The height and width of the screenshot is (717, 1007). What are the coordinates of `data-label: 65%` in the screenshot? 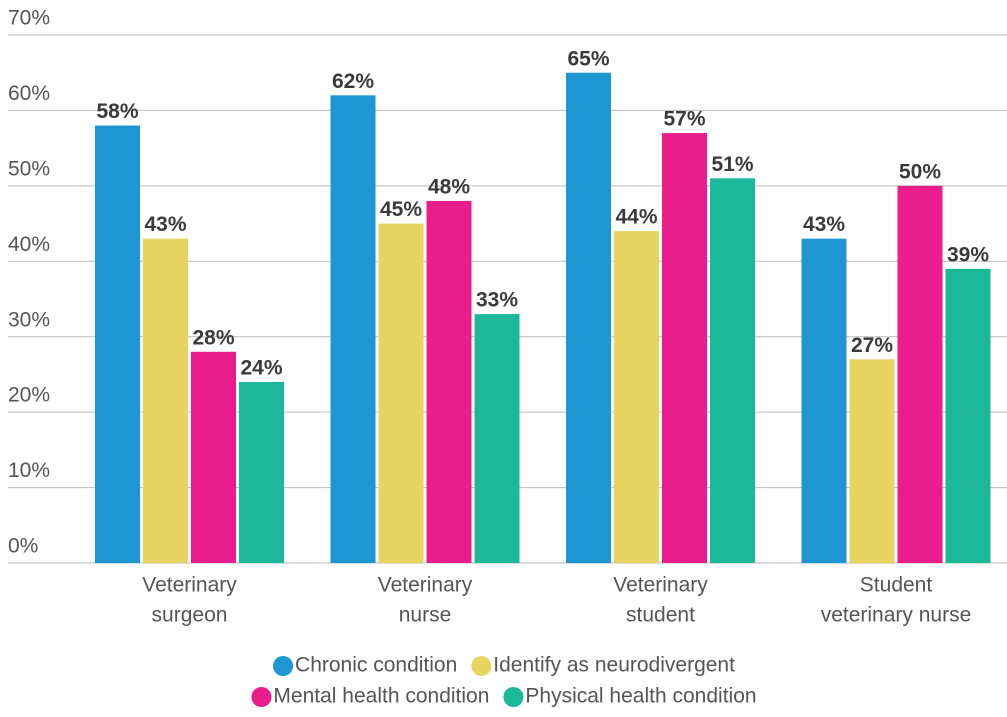 It's located at (588, 58).